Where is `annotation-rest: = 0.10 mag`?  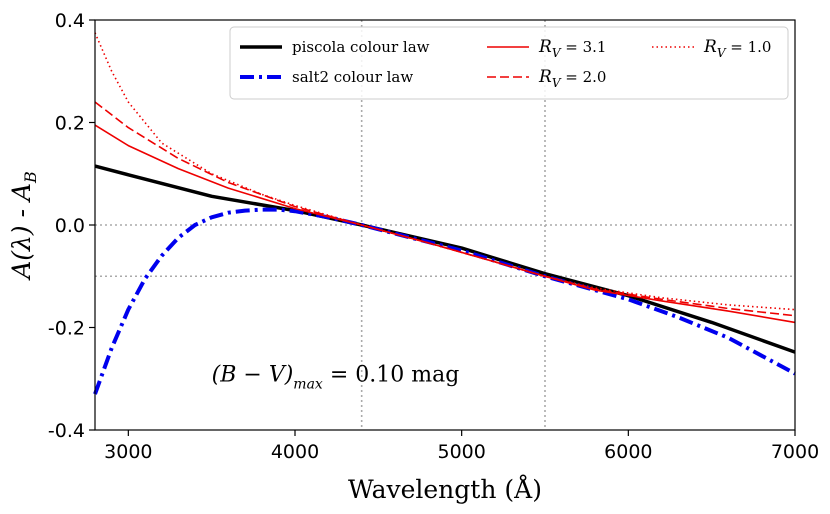 annotation-rest: = 0.10 mag is located at coordinates (391, 375).